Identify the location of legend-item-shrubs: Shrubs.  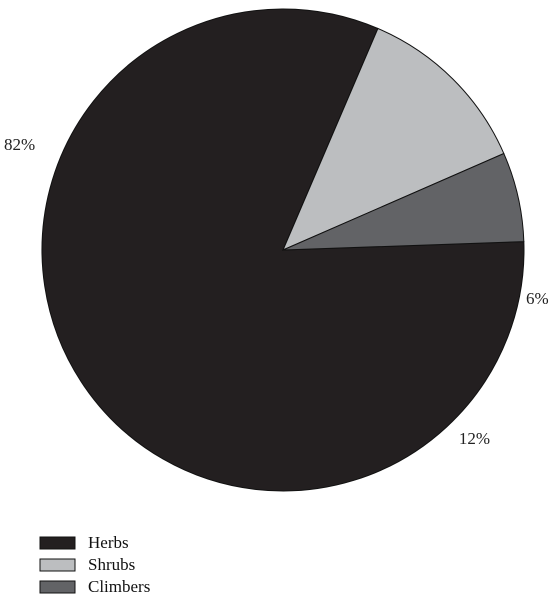
(87, 564).